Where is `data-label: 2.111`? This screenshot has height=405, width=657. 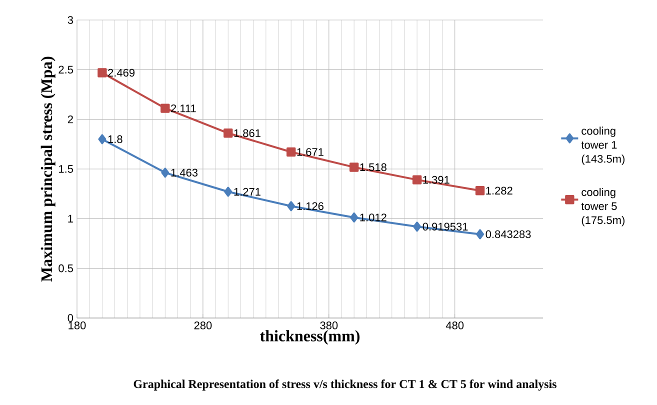 data-label: 2.111 is located at coordinates (183, 108).